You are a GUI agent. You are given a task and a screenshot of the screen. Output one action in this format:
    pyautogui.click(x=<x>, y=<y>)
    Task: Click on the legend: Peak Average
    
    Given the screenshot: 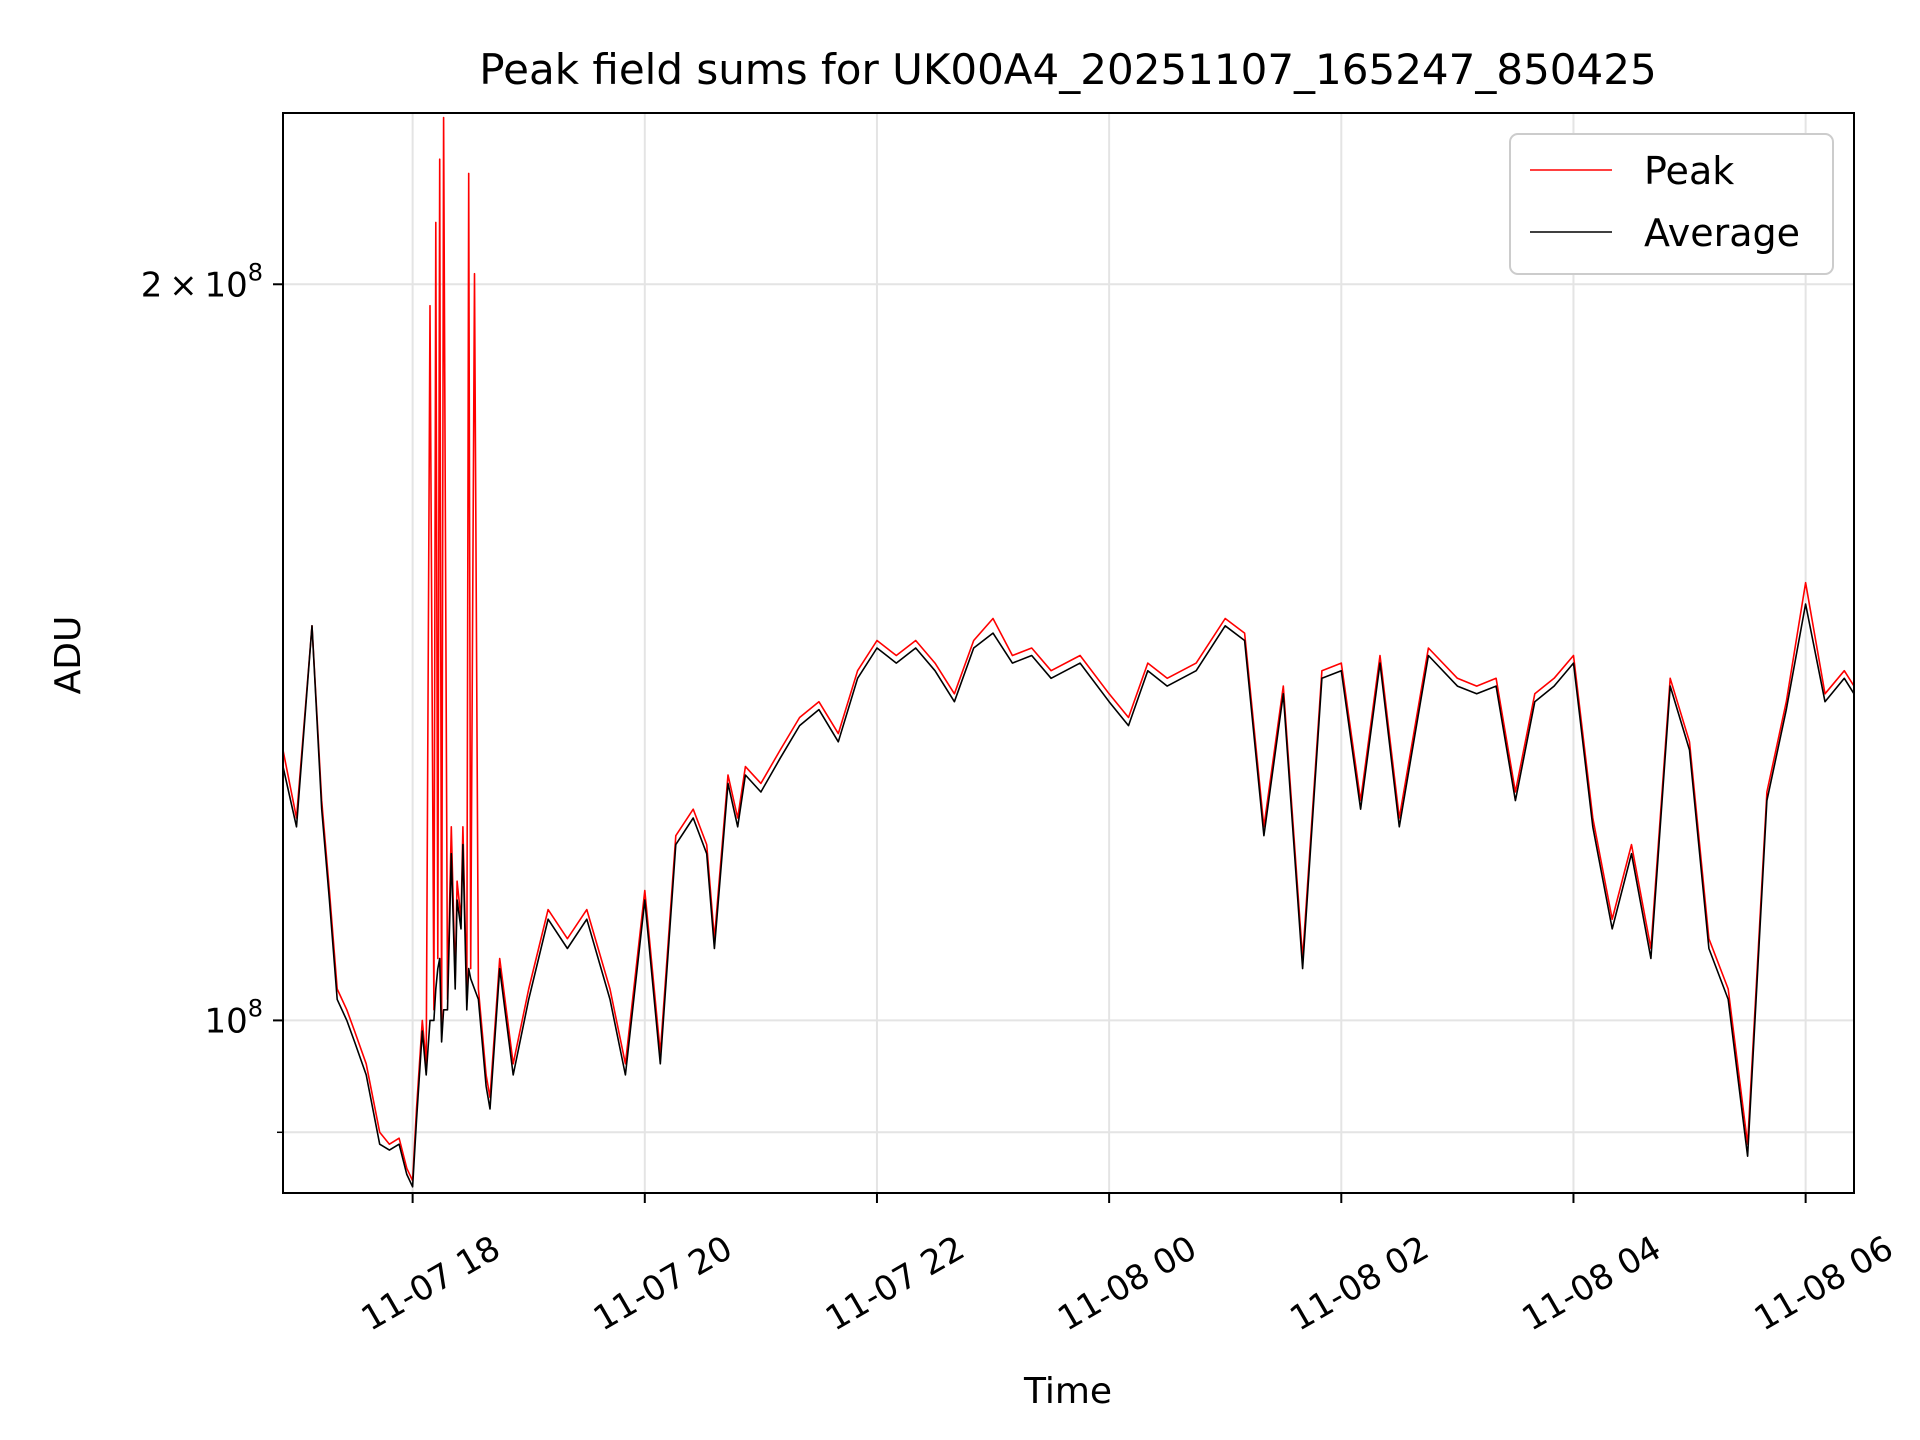 What is the action you would take?
    pyautogui.click(x=1671, y=204)
    